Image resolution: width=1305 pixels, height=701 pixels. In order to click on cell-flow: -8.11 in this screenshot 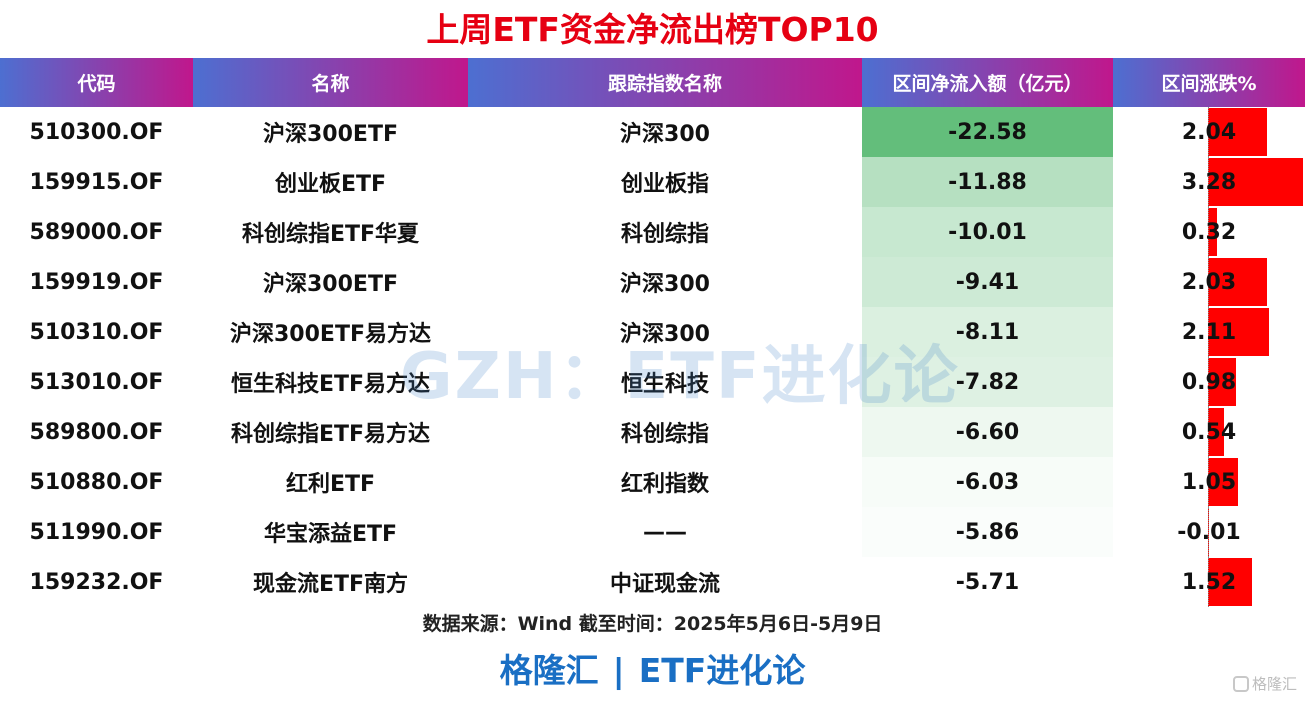, I will do `click(987, 332)`.